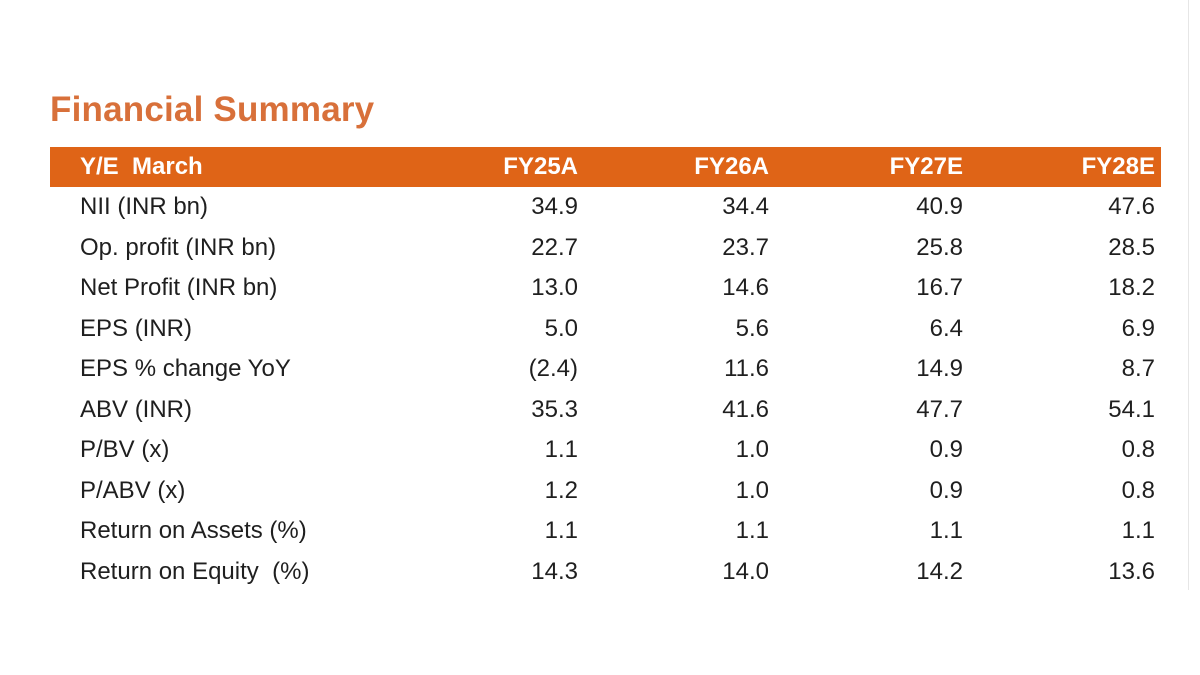  What do you see at coordinates (185, 369) in the screenshot?
I see `row-label: EPS % change YoY` at bounding box center [185, 369].